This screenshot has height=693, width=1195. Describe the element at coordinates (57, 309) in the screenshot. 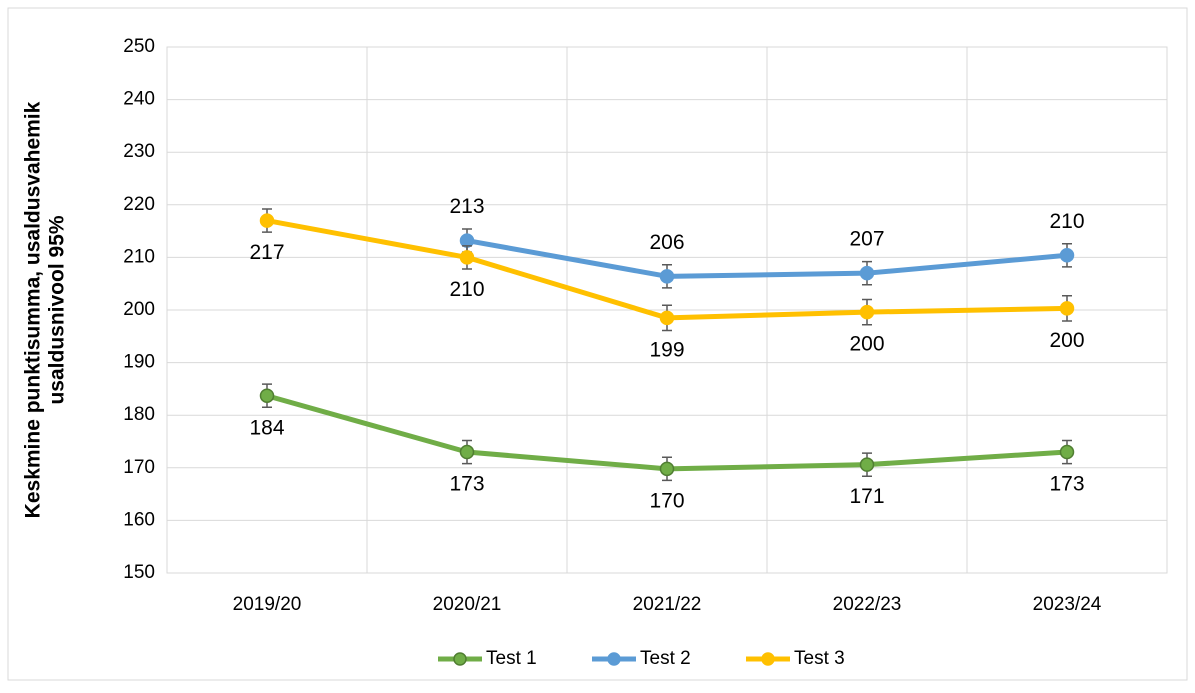

I see `y-axis-label: usaldusnivool 95%` at that location.